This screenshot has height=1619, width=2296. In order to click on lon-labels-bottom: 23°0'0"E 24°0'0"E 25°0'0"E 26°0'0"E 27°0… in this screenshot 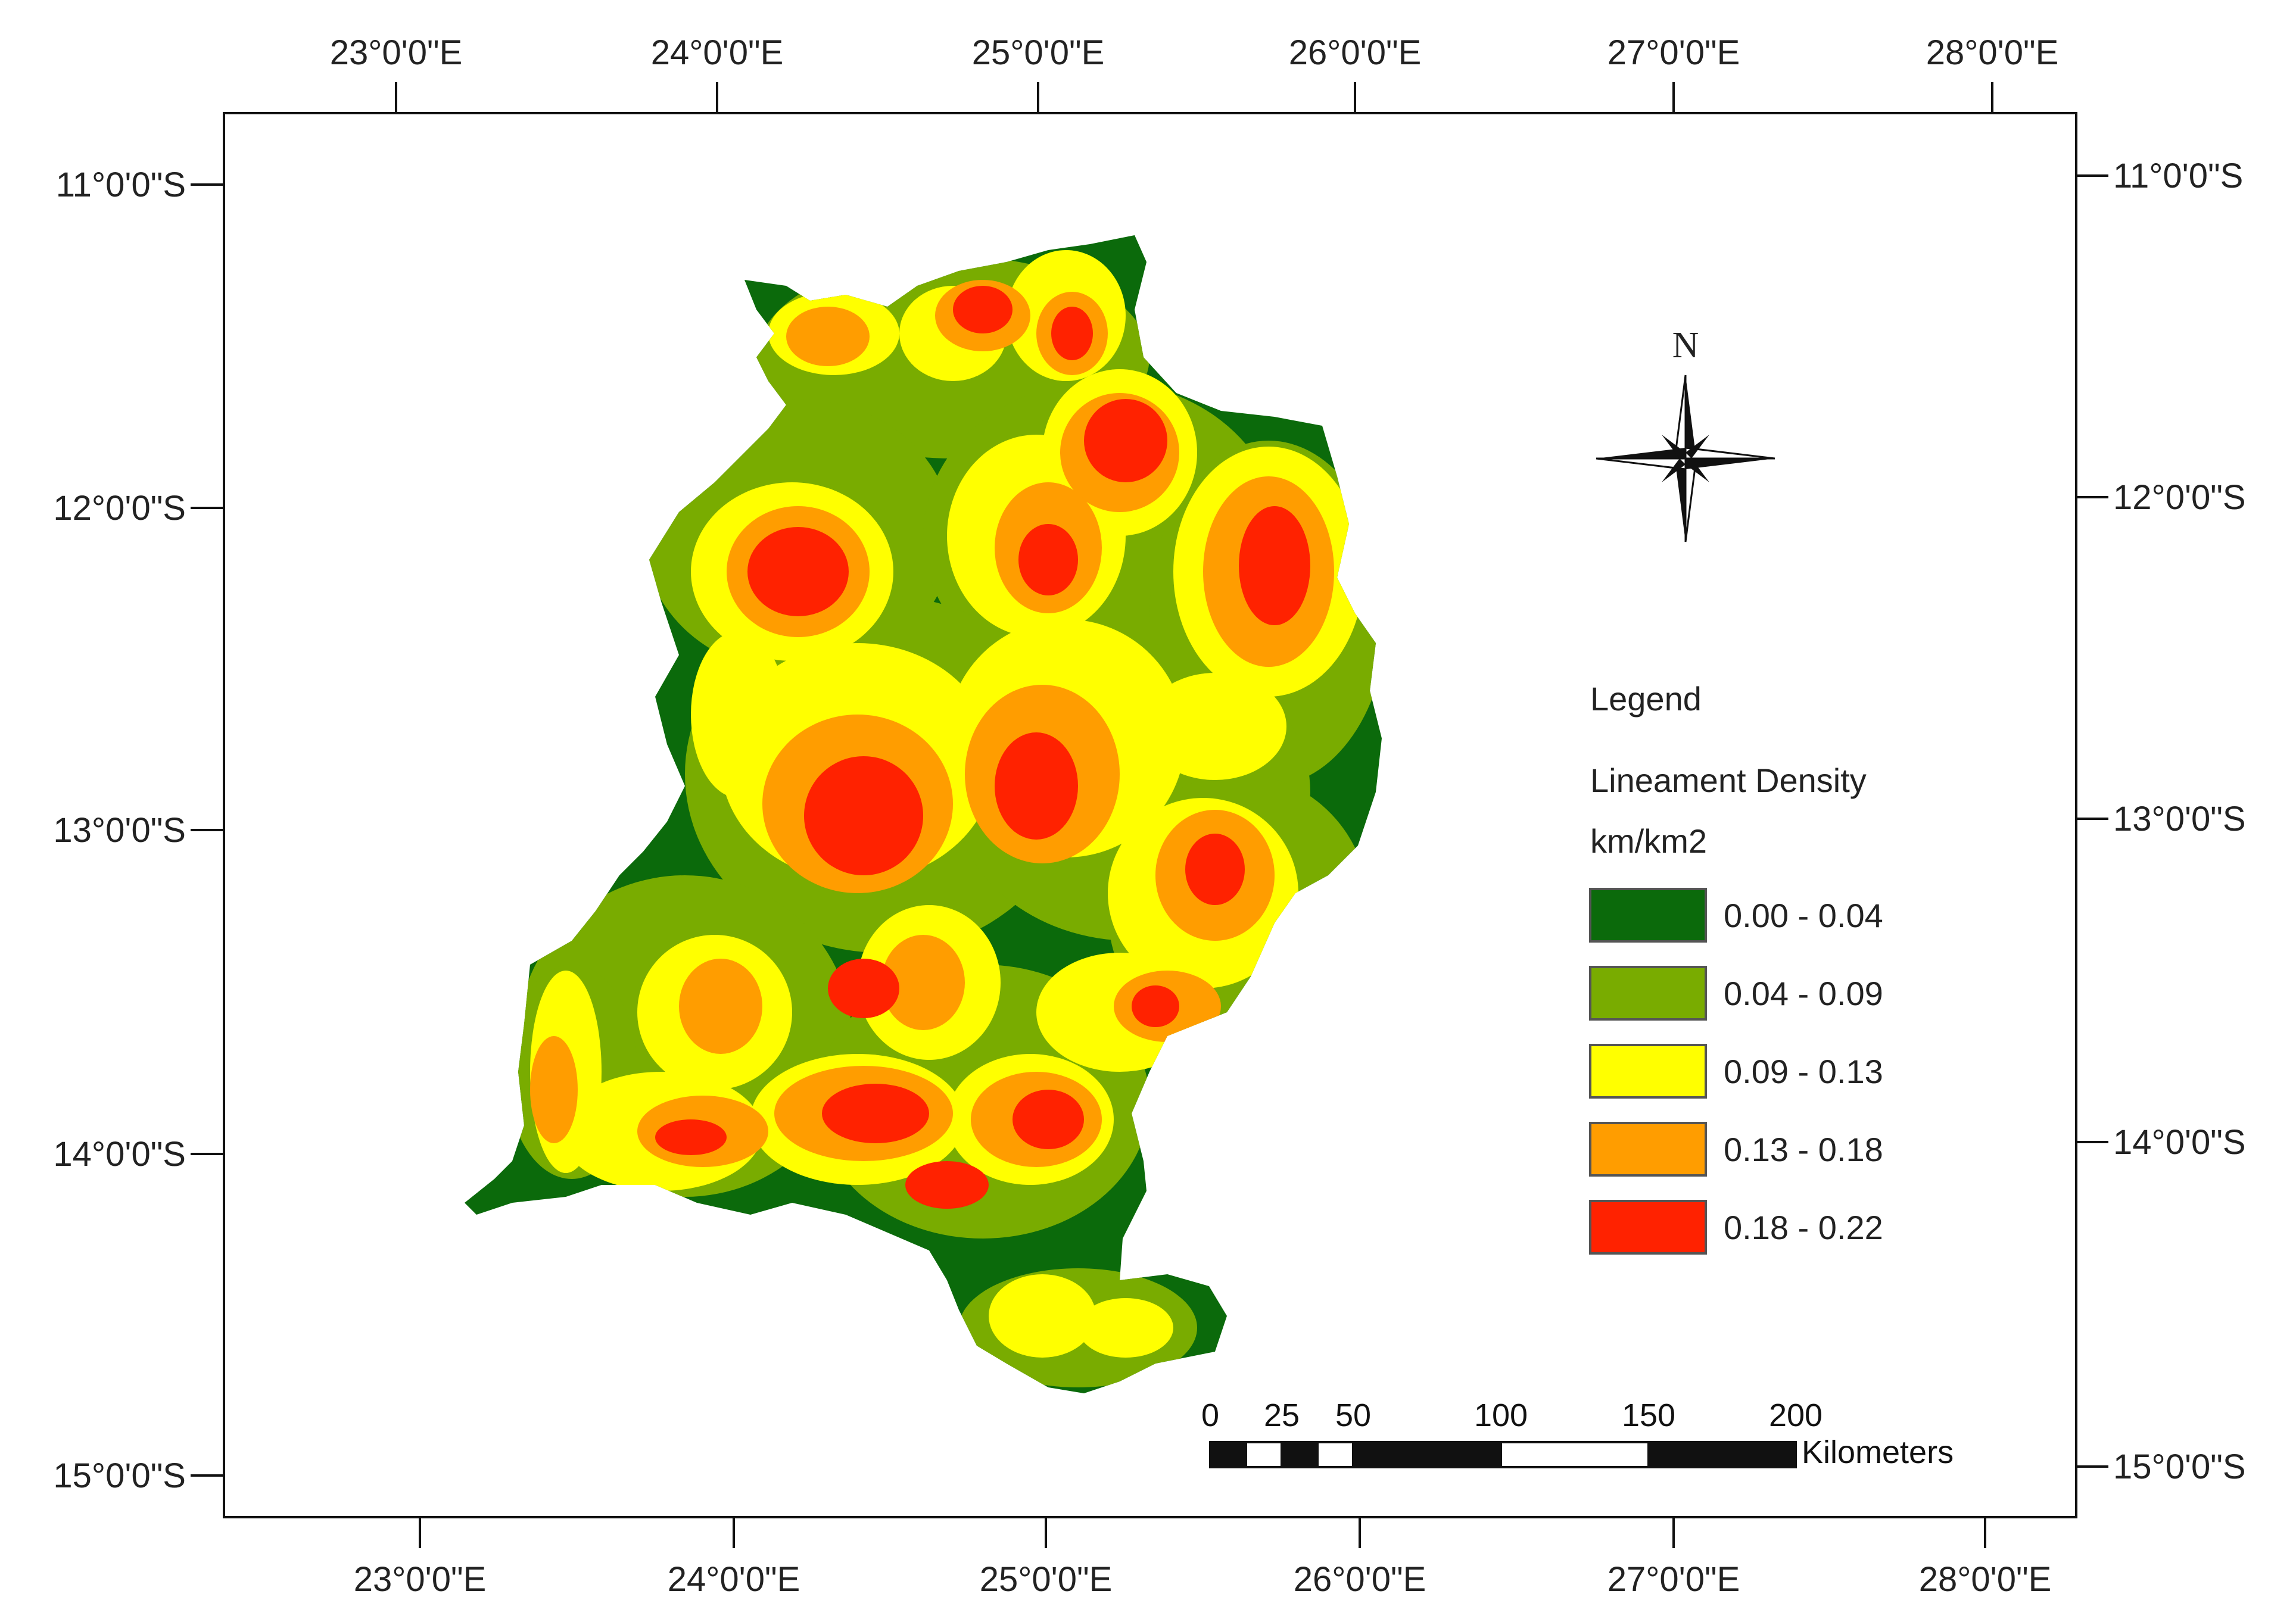, I will do `click(1203, 1579)`.